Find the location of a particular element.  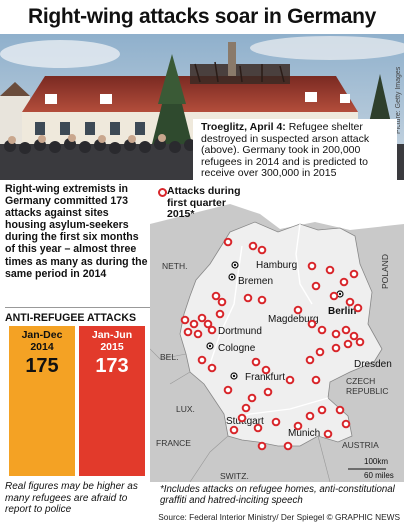

country-france: FRANCE is located at coordinates (173, 443).